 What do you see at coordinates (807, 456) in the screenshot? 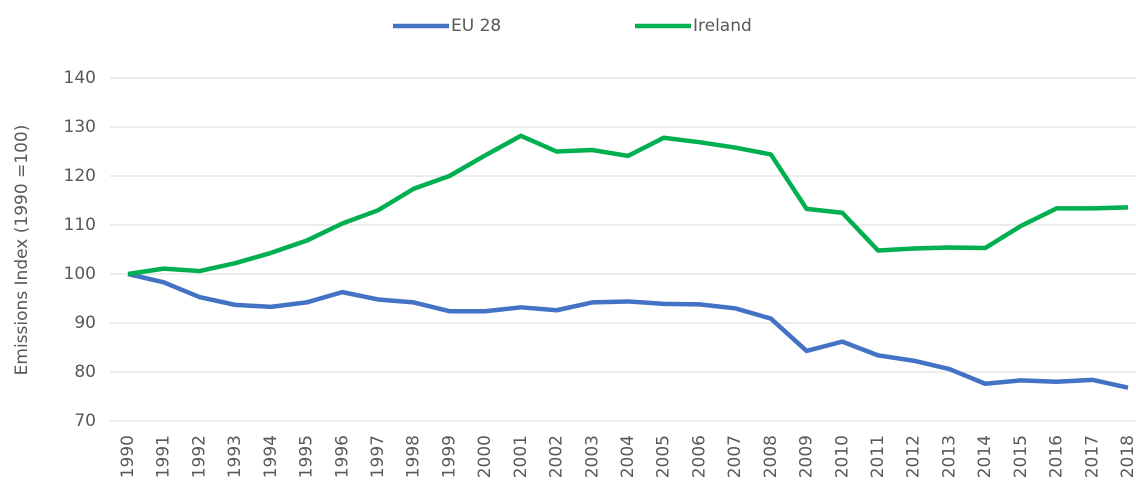
I see `x-tick-label: 2009` at bounding box center [807, 456].